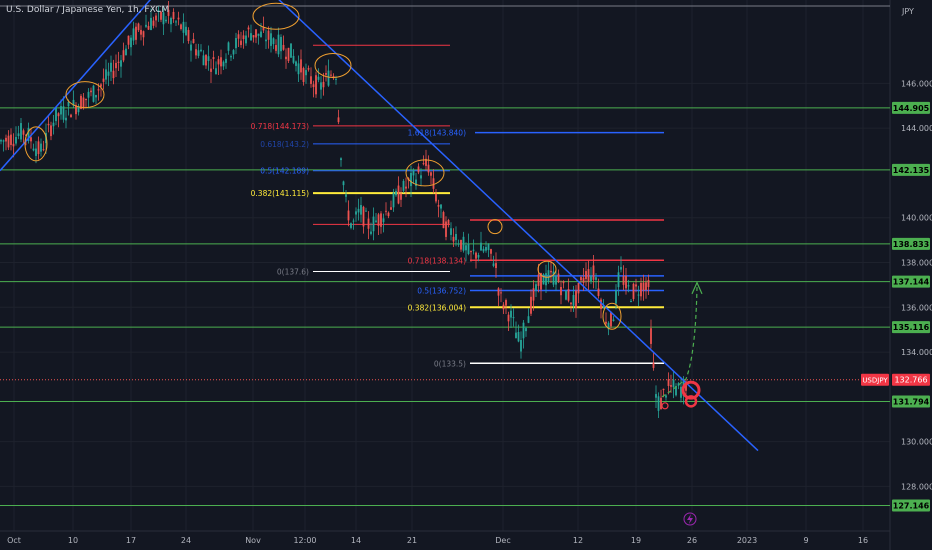 The width and height of the screenshot is (932, 550). I want to click on x-tick-label: 9, so click(805, 540).